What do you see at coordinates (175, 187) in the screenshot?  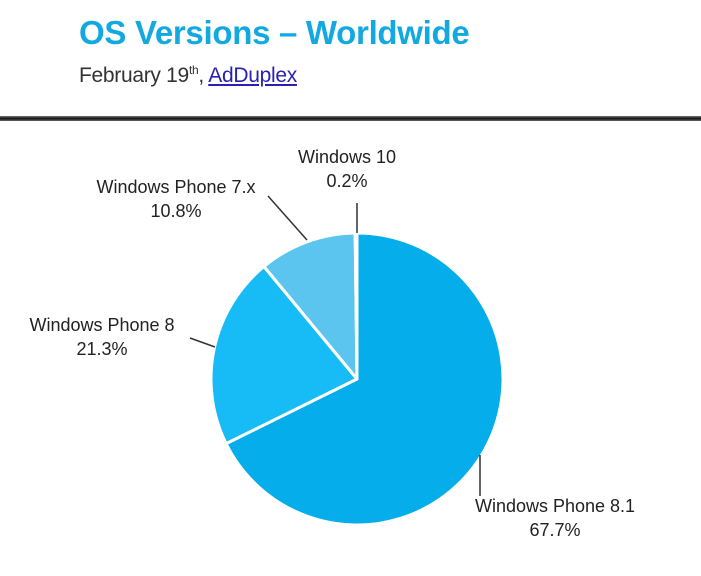 I see `slice-label: Windows Phone 7.x` at bounding box center [175, 187].